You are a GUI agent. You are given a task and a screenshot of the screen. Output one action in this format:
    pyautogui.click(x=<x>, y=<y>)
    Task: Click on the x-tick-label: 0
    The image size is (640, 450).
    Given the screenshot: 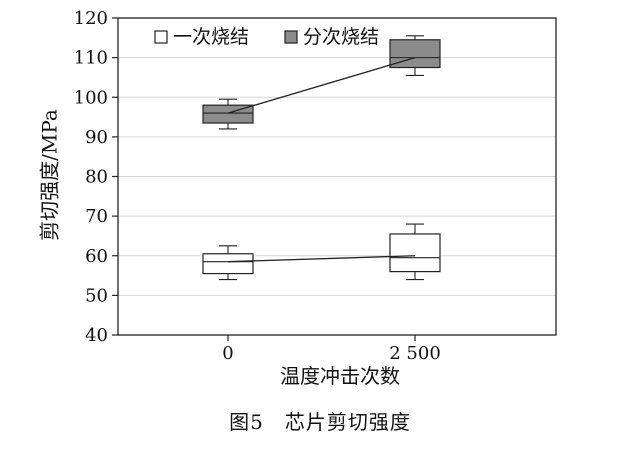 What is the action you would take?
    pyautogui.click(x=227, y=353)
    